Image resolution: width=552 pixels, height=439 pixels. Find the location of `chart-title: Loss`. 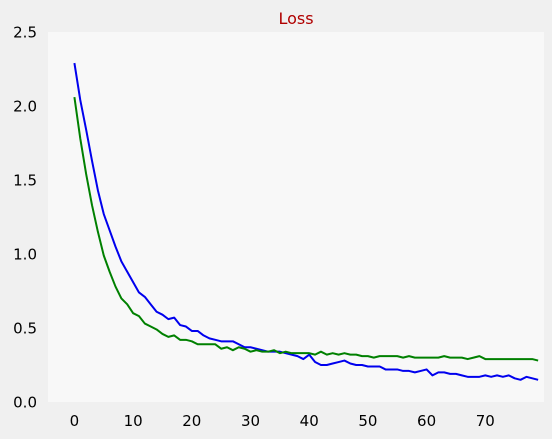

chart-title: Loss is located at coordinates (295, 18).